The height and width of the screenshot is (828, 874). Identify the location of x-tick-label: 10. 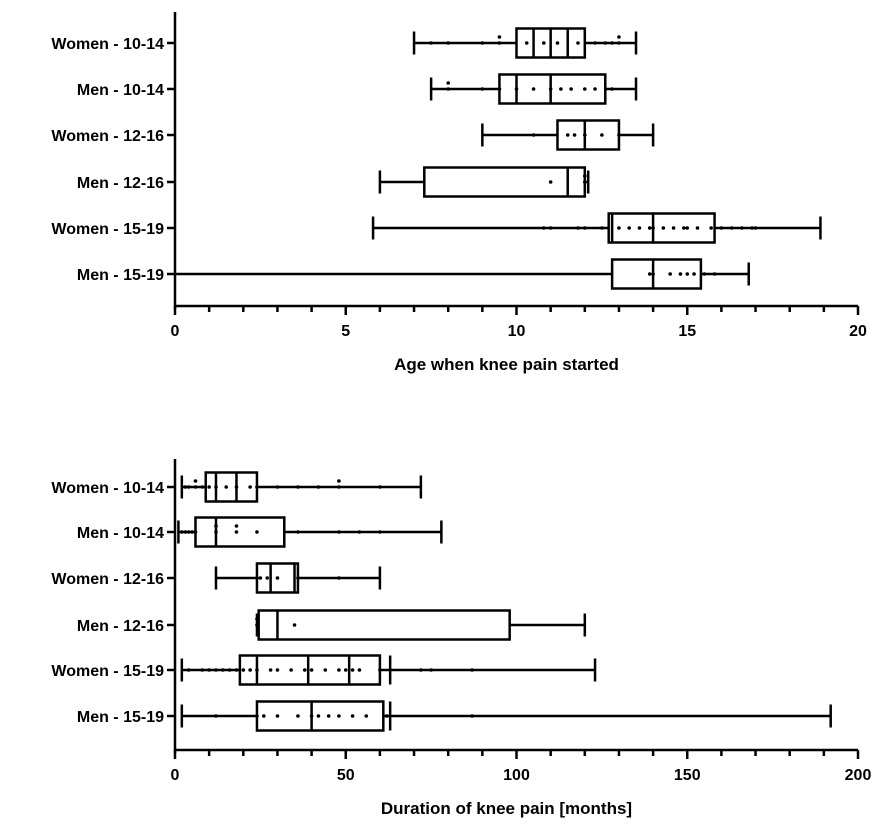
(517, 331).